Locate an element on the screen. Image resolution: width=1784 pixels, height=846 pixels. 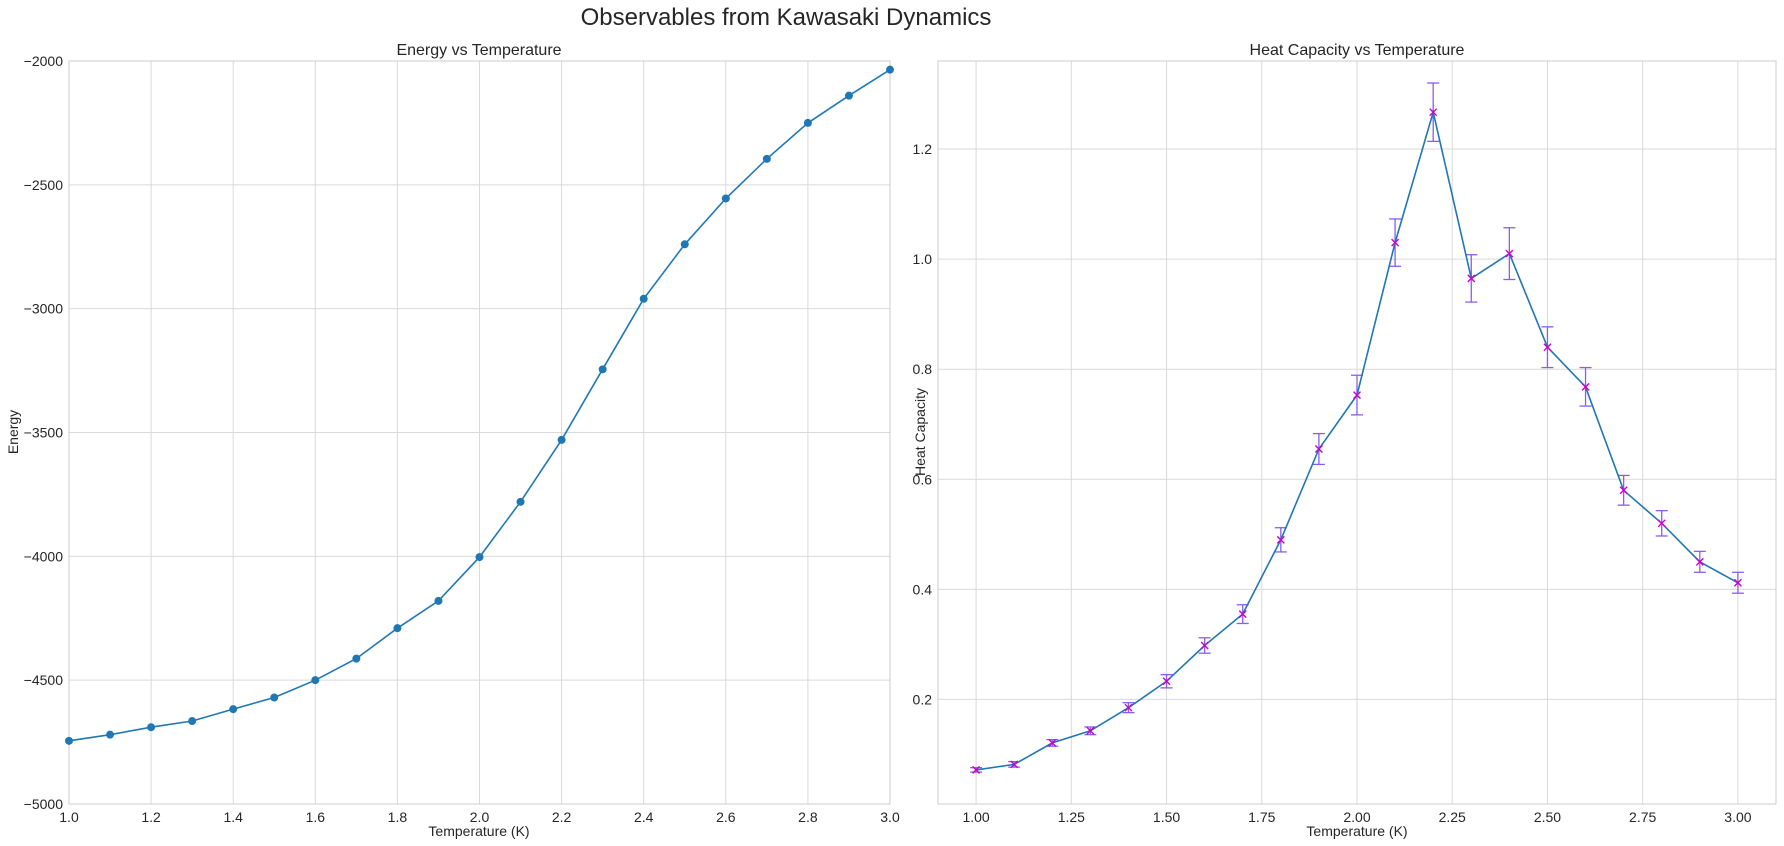
energy-x-tick-label: 1.0 is located at coordinates (69, 817).